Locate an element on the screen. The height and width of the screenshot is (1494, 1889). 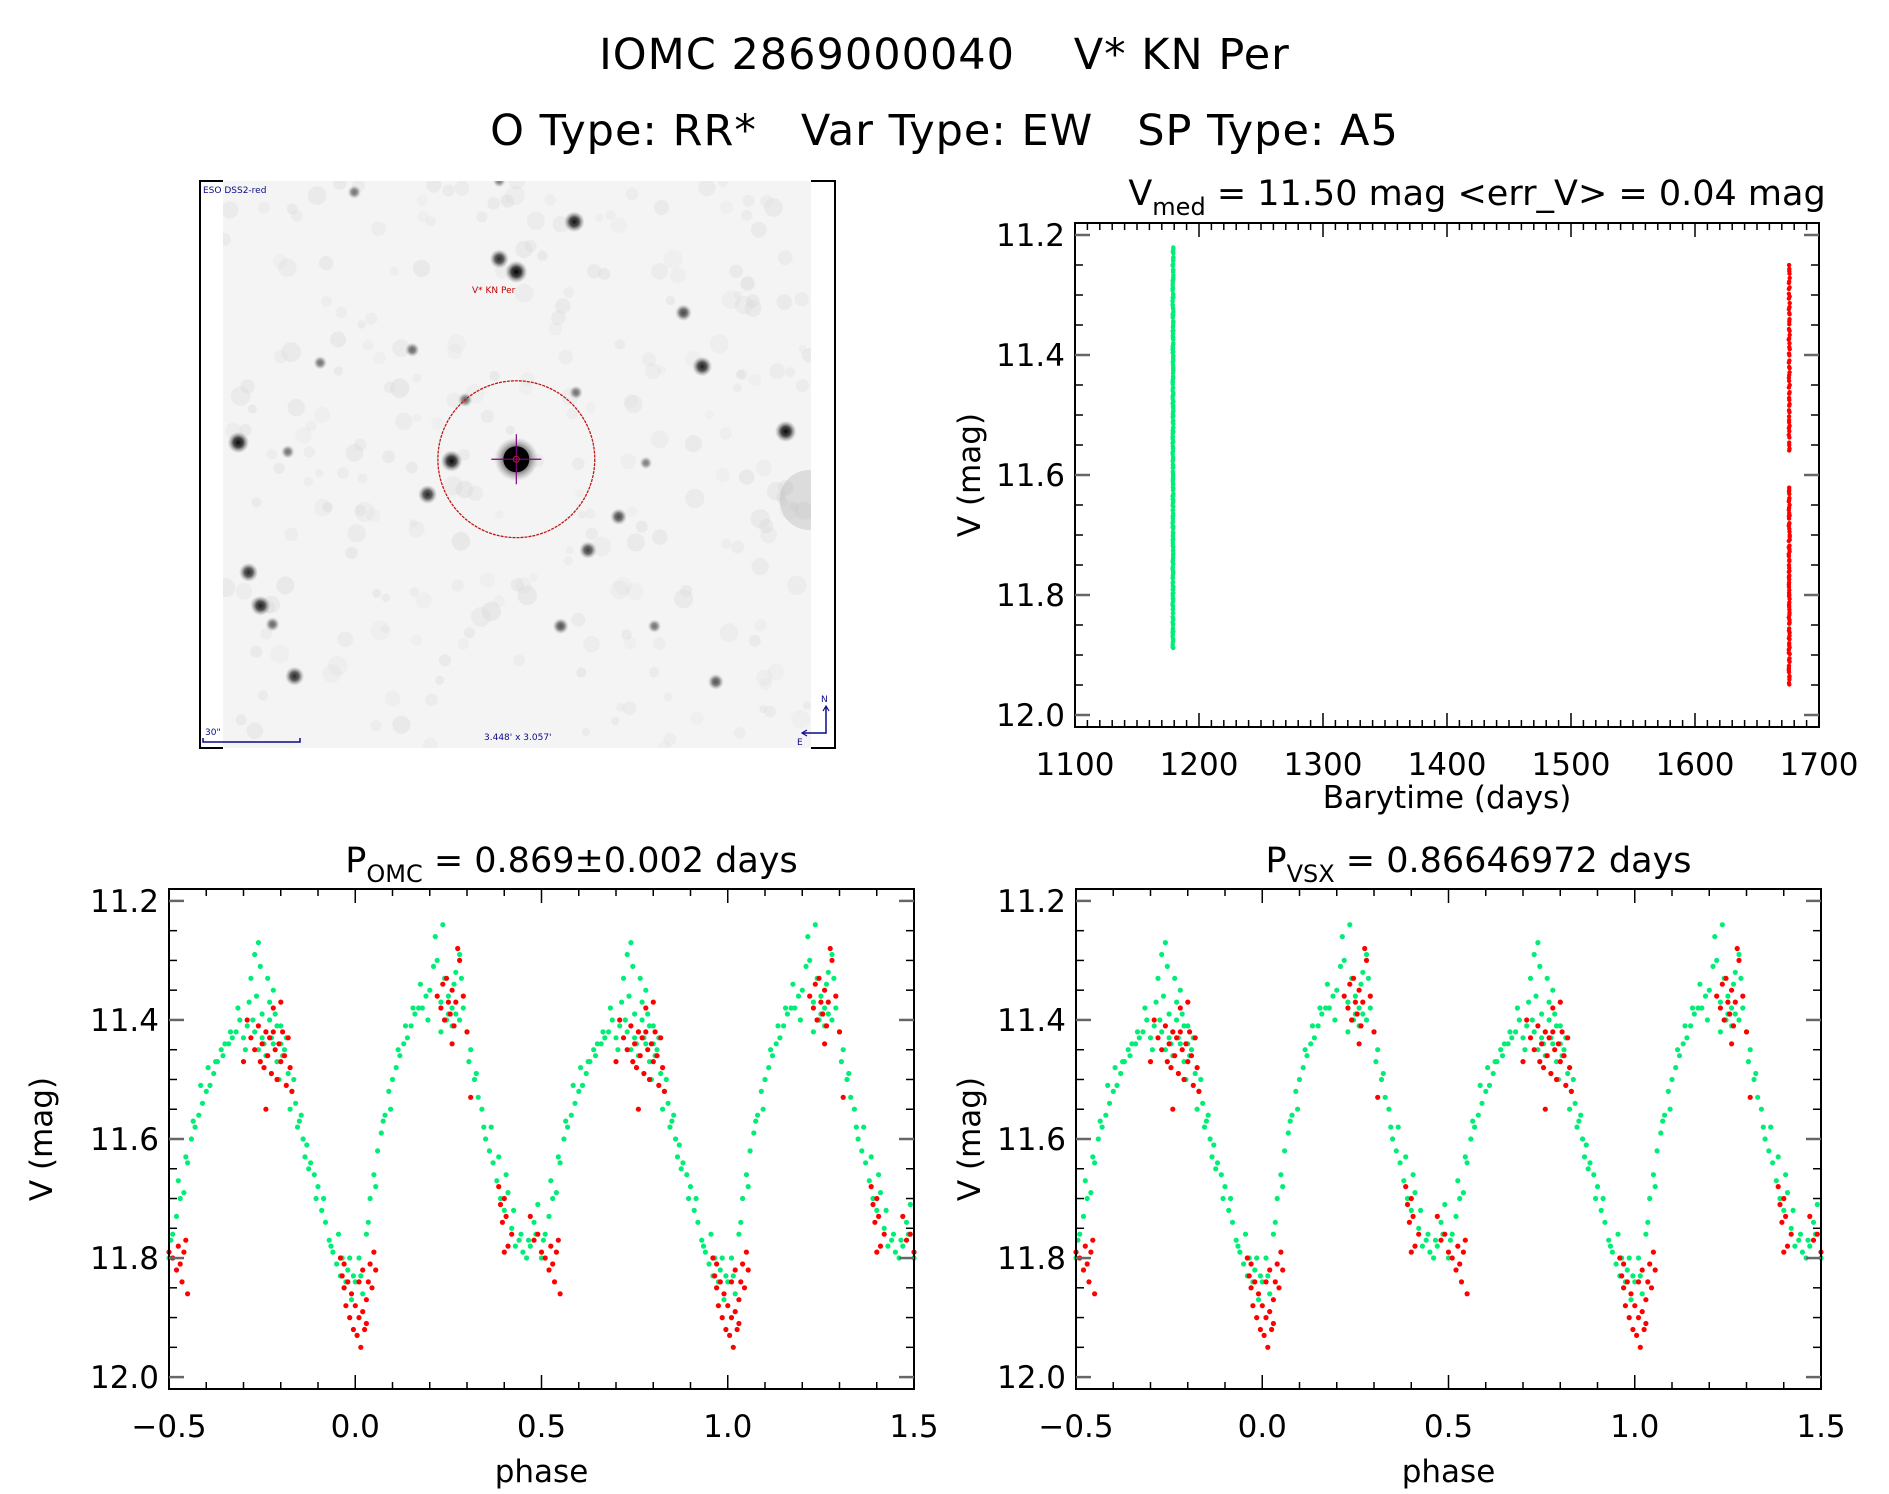
plot-frame is located at coordinates (541, 1139).